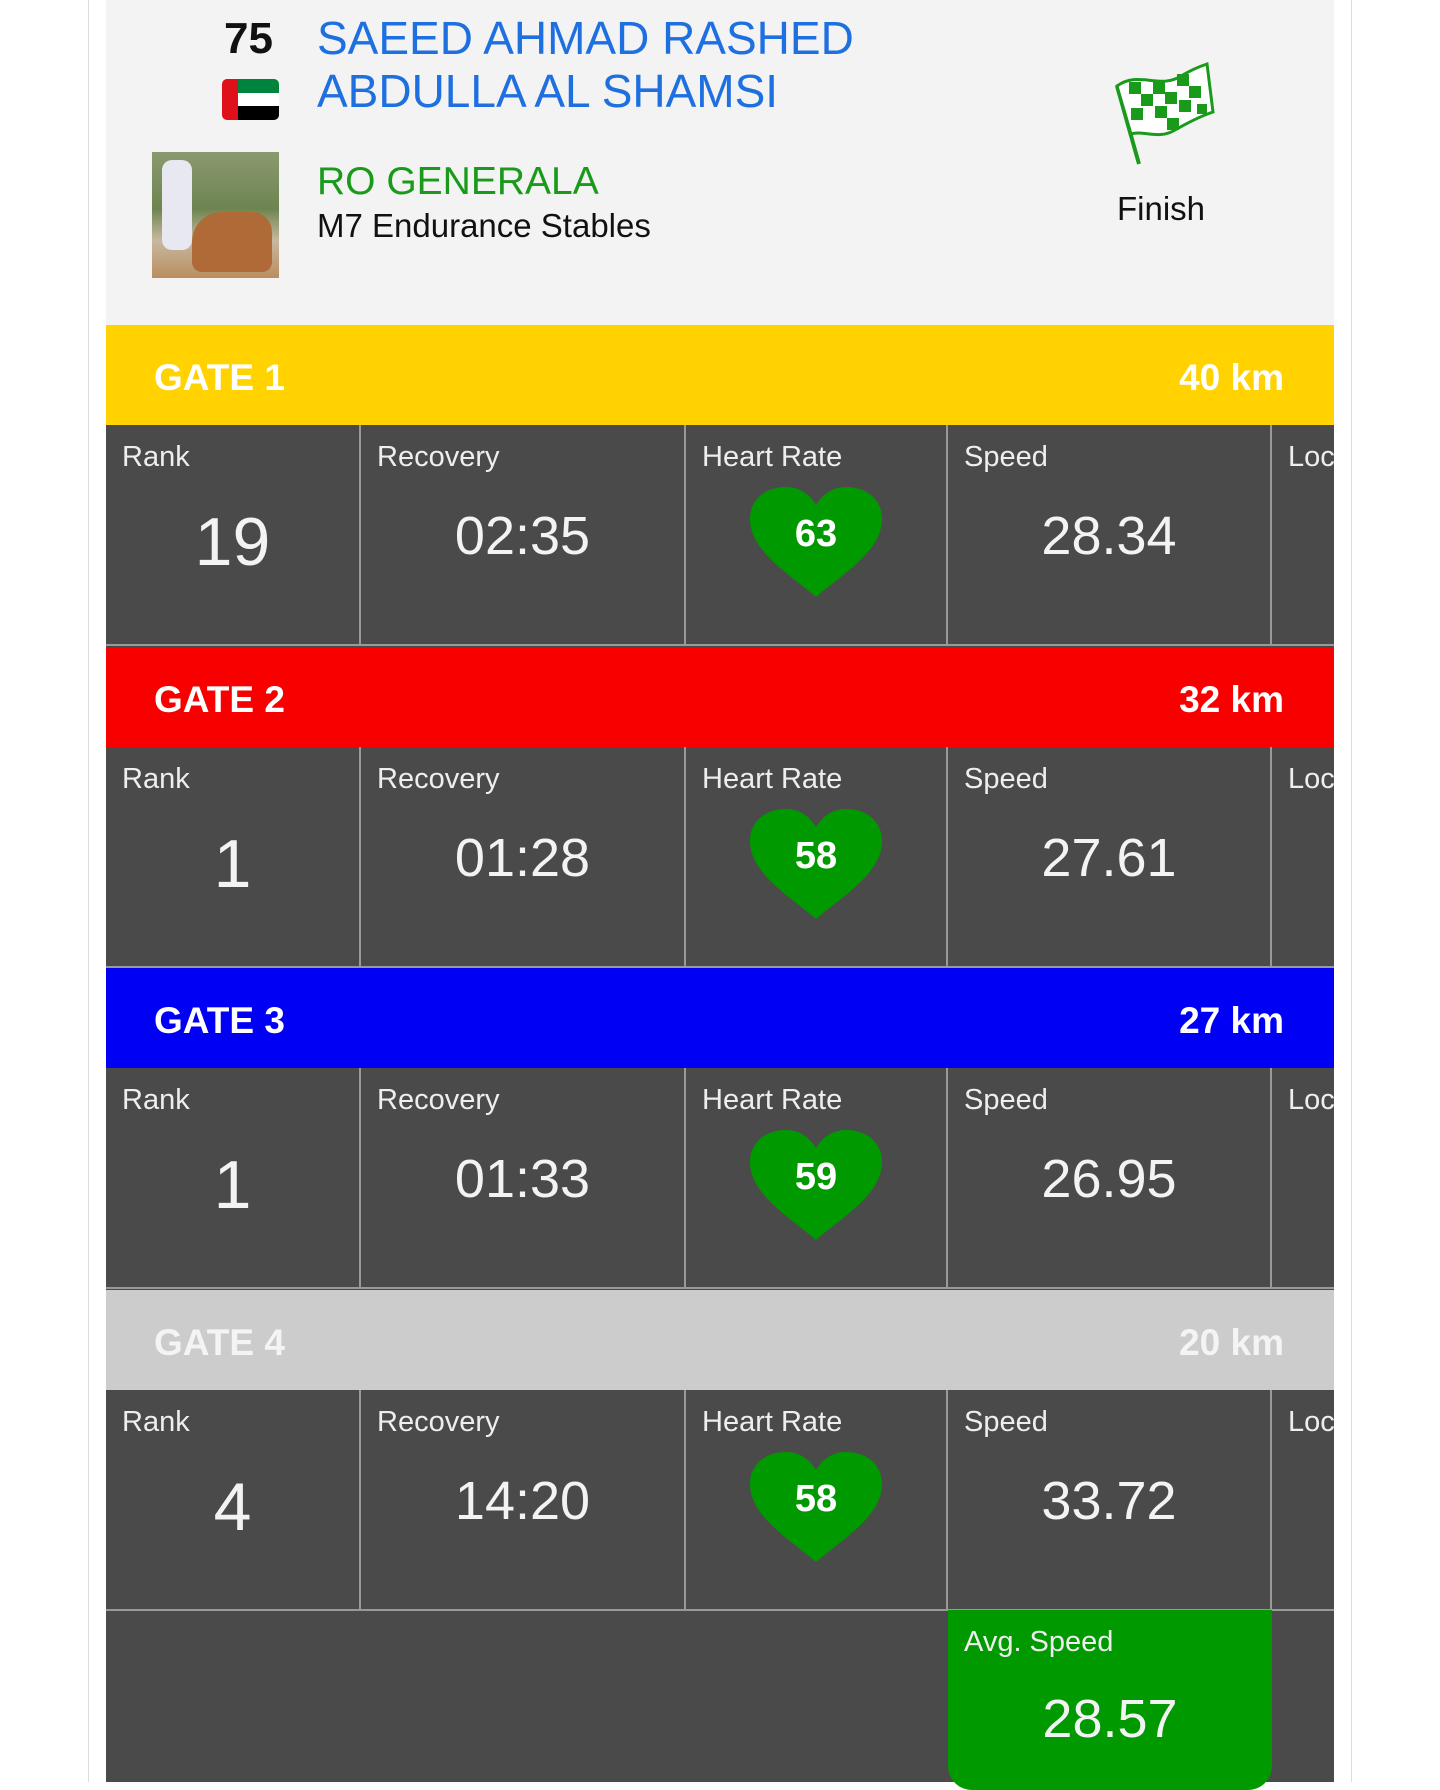 The image size is (1440, 1790). What do you see at coordinates (720, 1339) in the screenshot?
I see `gate-header: GATE 4 20 km` at bounding box center [720, 1339].